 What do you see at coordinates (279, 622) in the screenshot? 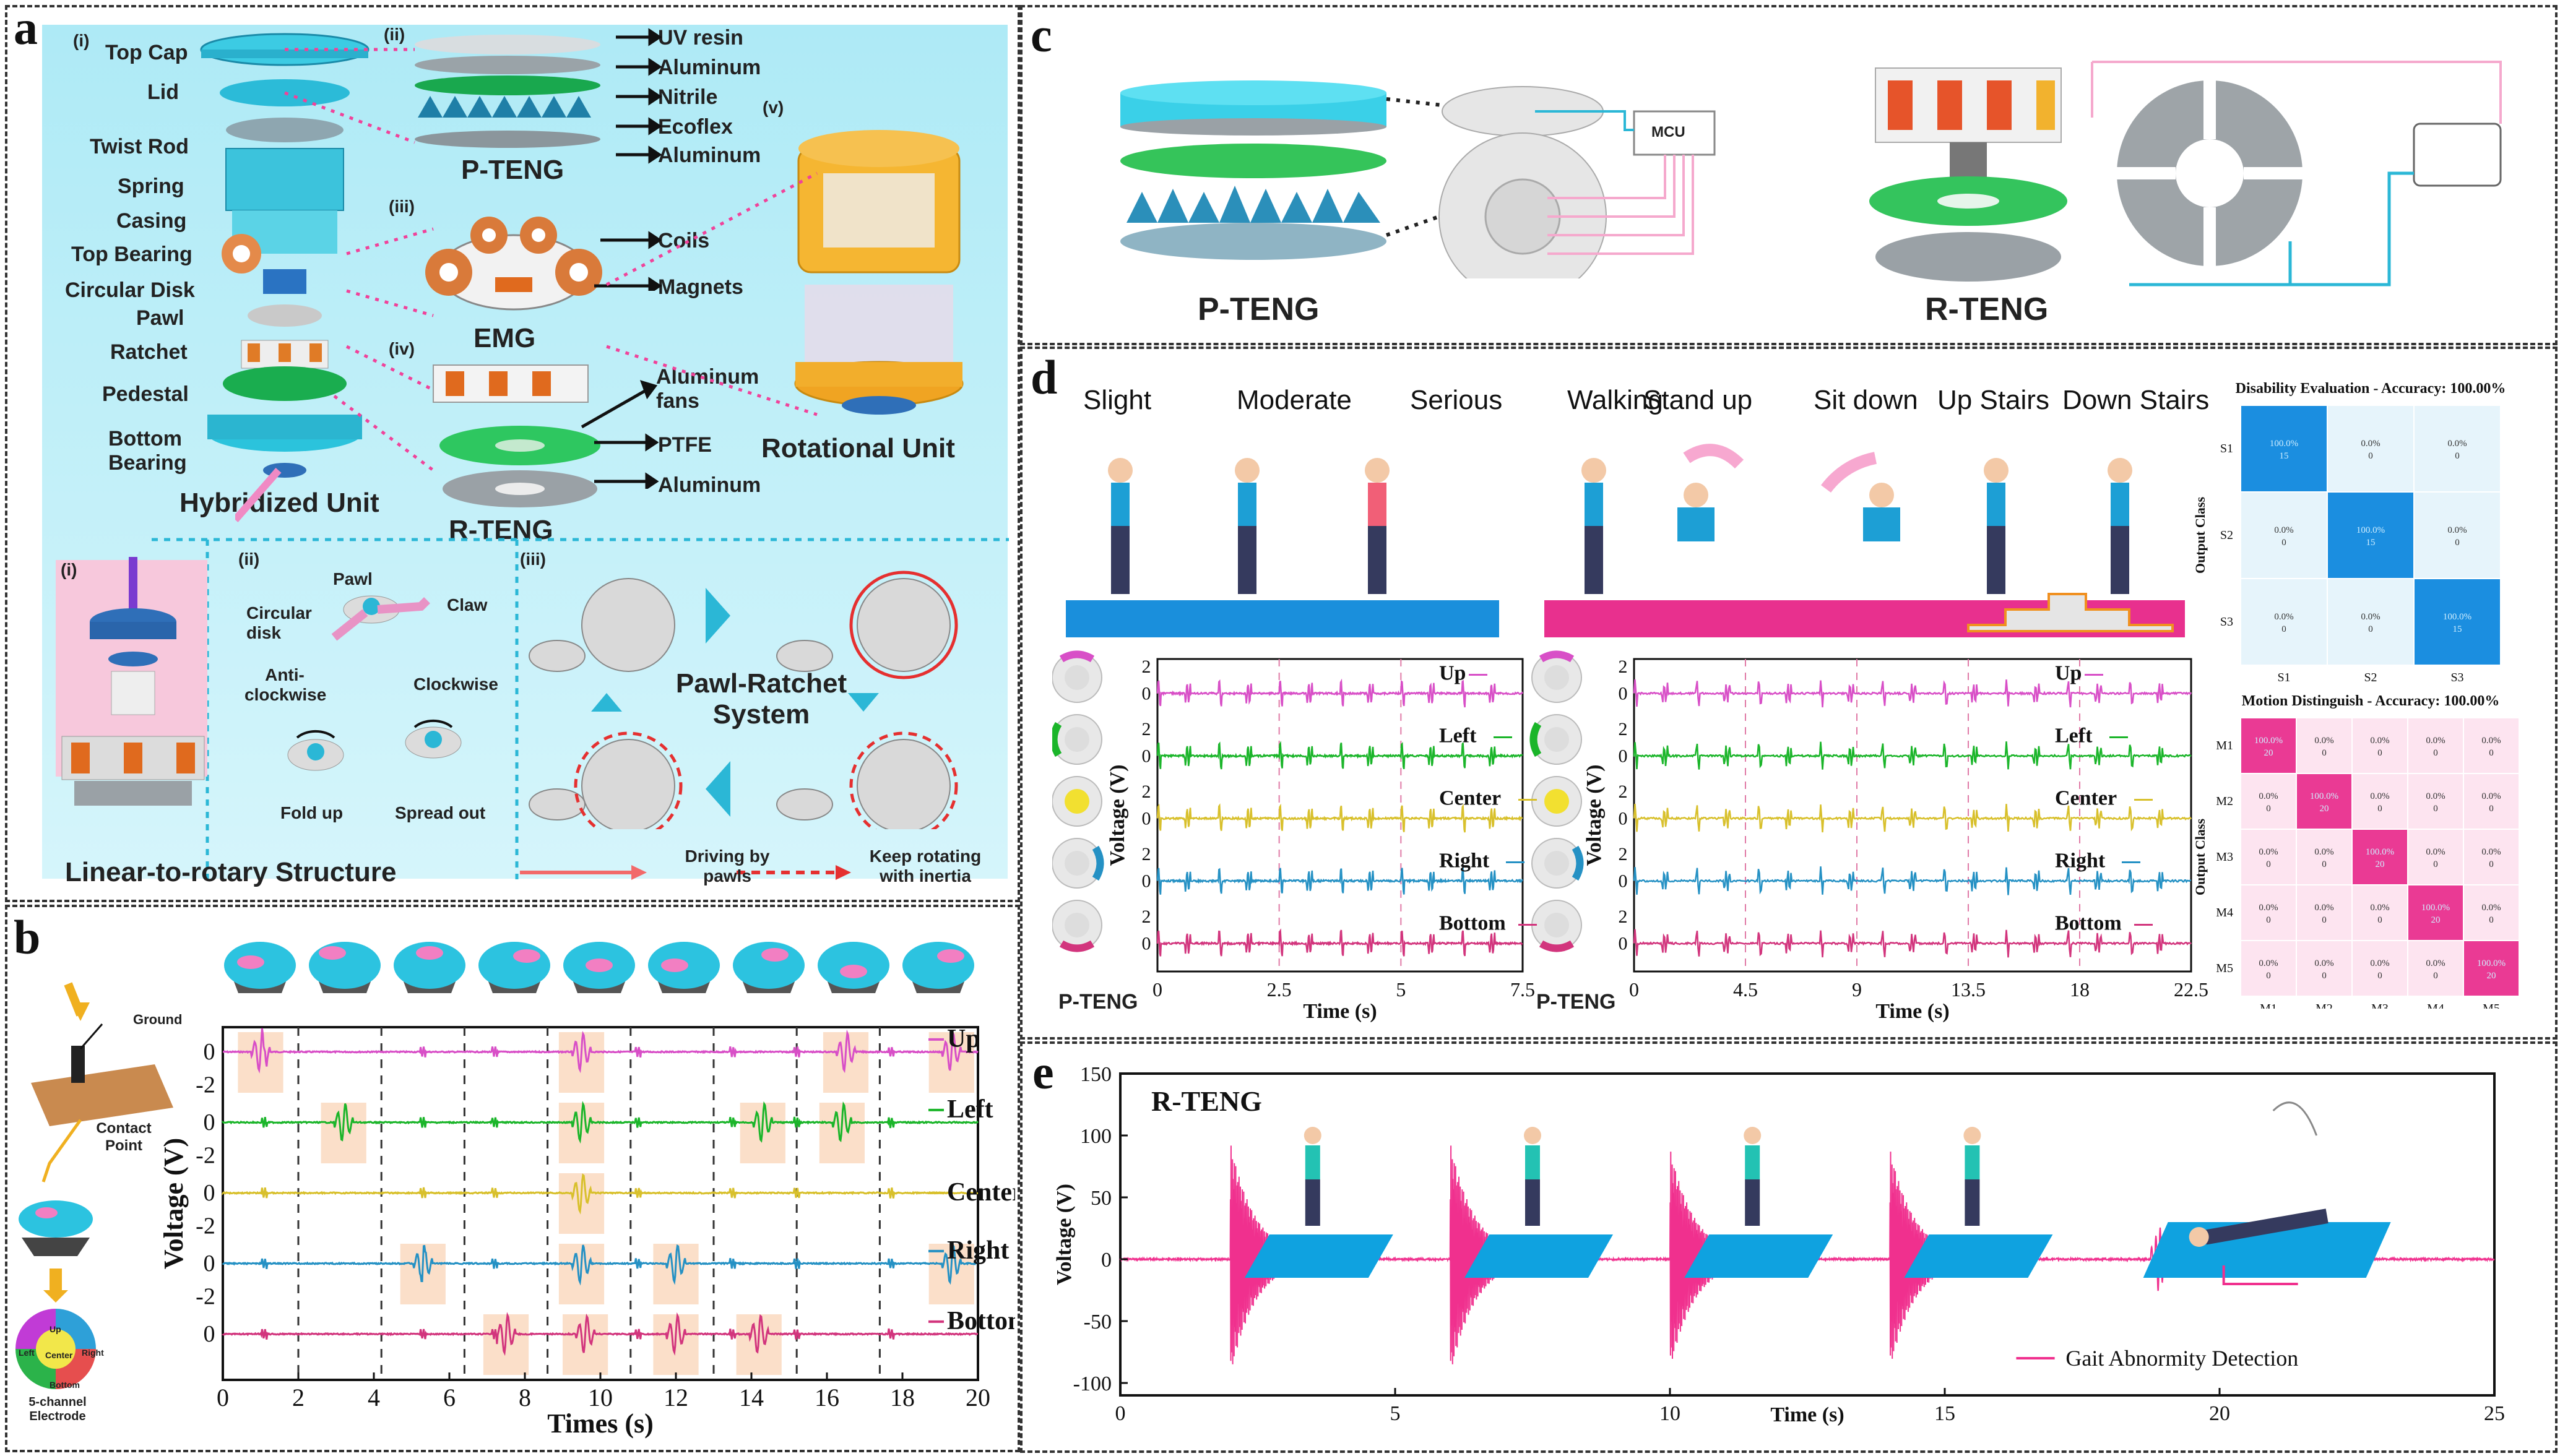
I see `label-circular-disk: Circular disk` at bounding box center [279, 622].